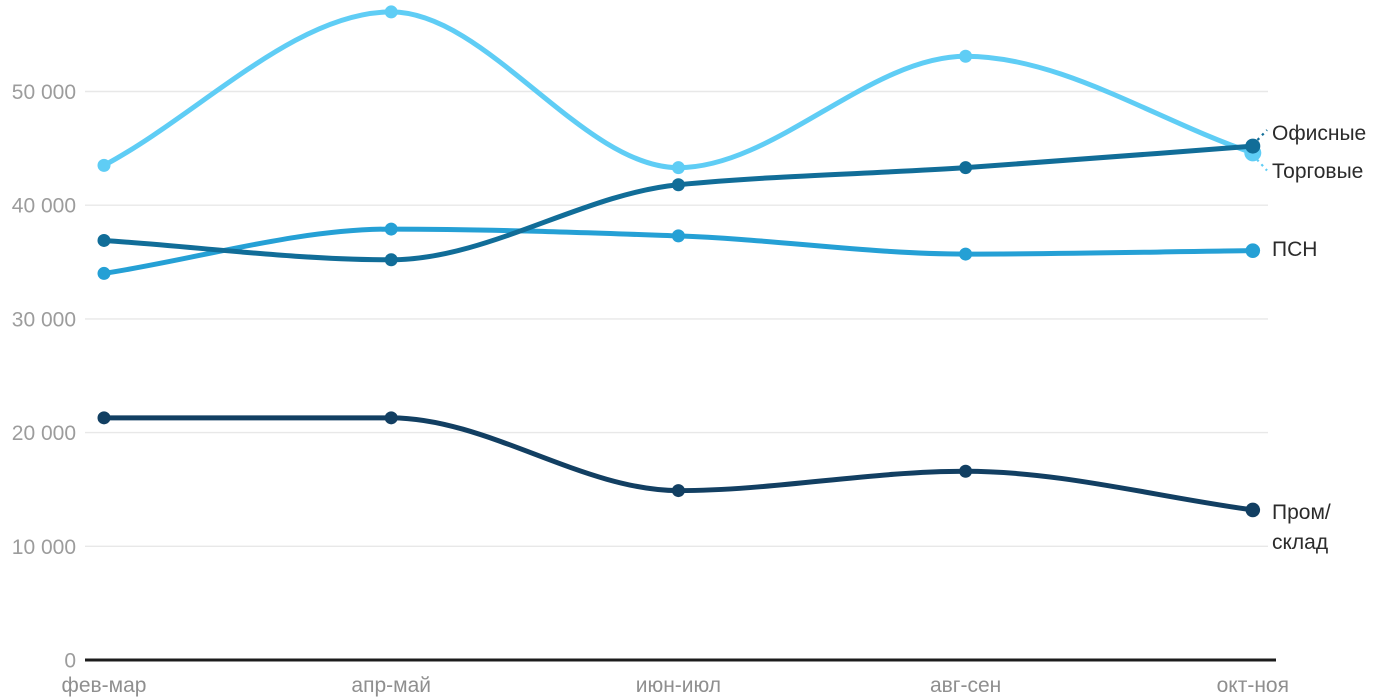  Describe the element at coordinates (70, 661) in the screenshot. I see `y-tick-label: 0` at that location.